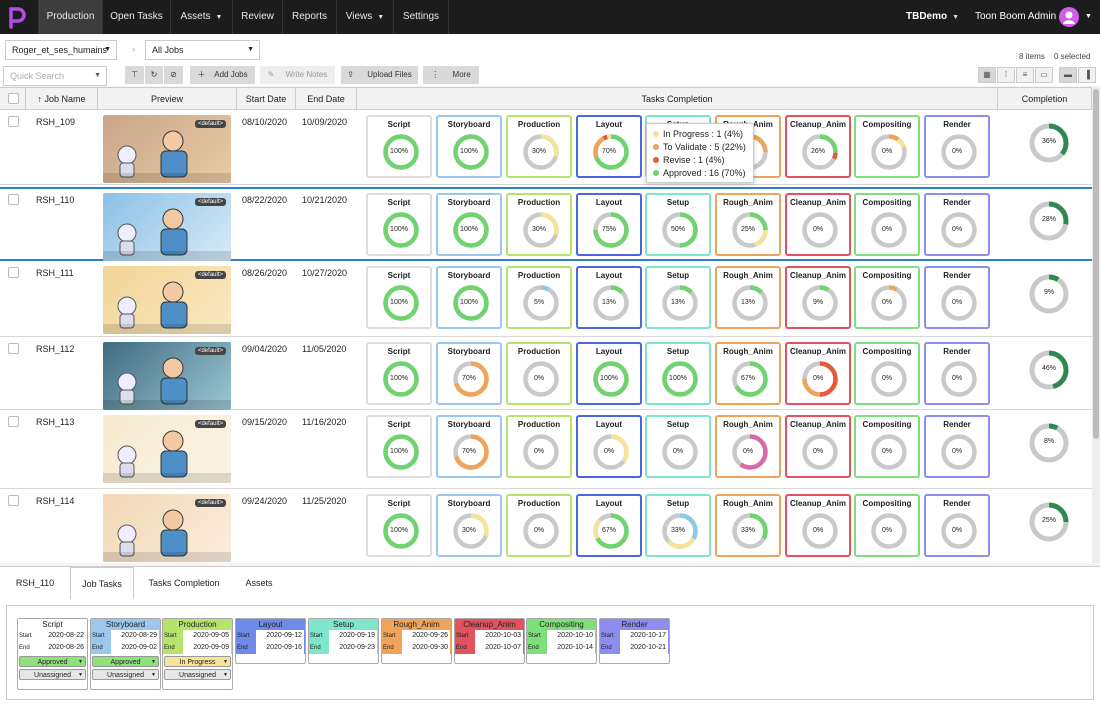 The height and width of the screenshot is (705, 1100). What do you see at coordinates (499, 648) in the screenshot?
I see `job-task-end: 2020-10-07` at bounding box center [499, 648].